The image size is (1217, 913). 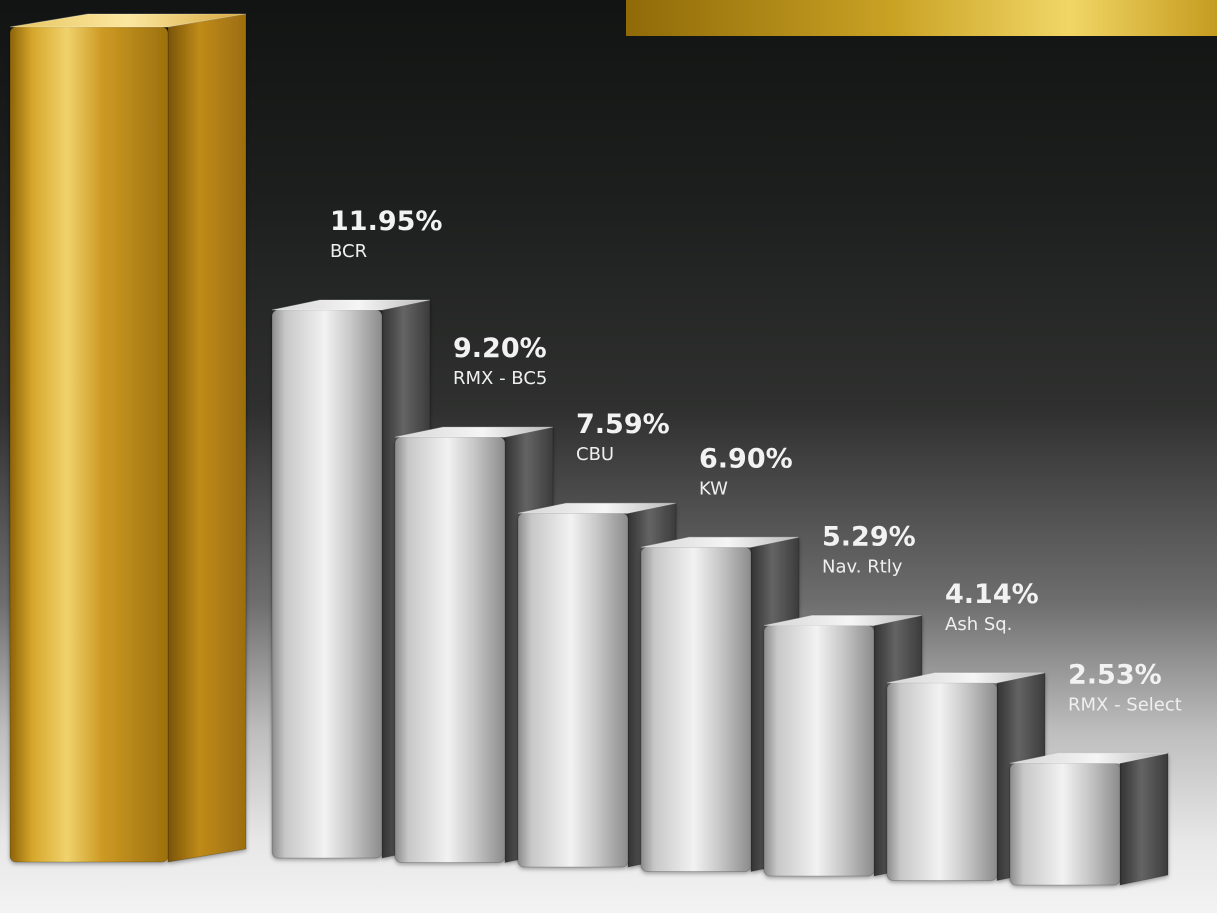 What do you see at coordinates (978, 624) in the screenshot?
I see `bar-category-label-6: Ash Sq.` at bounding box center [978, 624].